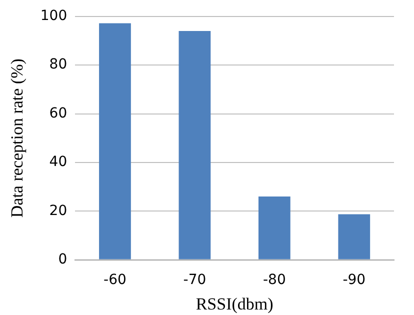 Image resolution: width=414 pixels, height=315 pixels. What do you see at coordinates (58, 162) in the screenshot?
I see `y-tick-label: 40` at bounding box center [58, 162].